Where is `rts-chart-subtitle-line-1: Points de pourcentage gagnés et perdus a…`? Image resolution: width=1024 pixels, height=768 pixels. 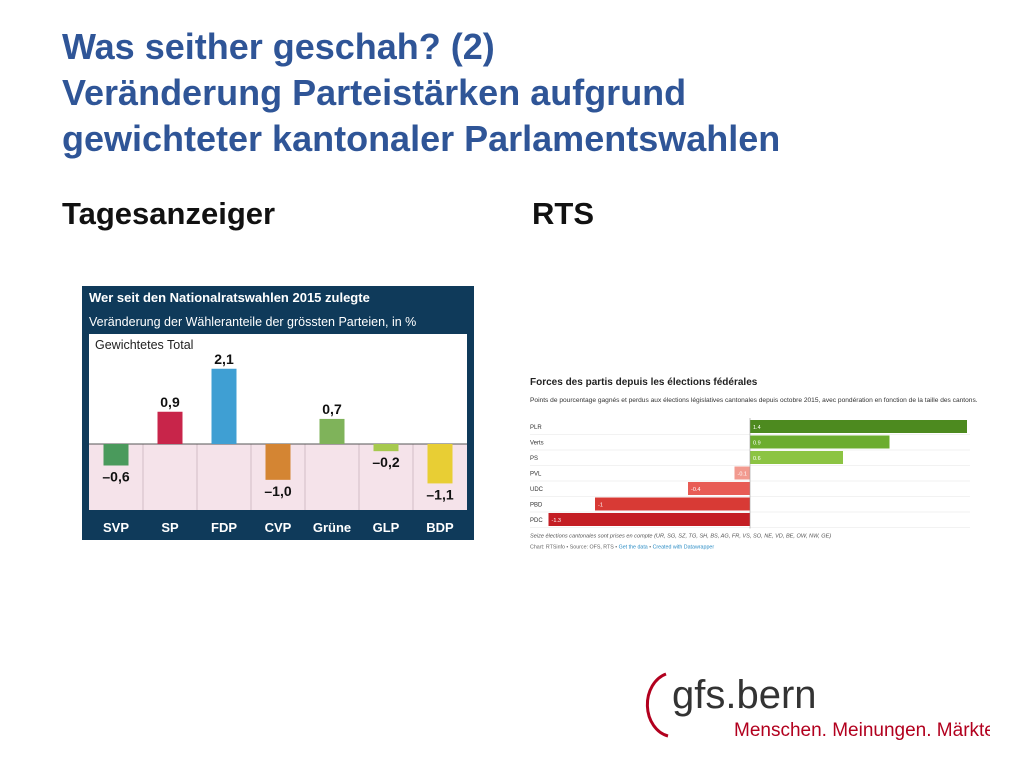 rts-chart-subtitle-line-1: Points de pourcentage gagnés et perdus a… is located at coordinates (754, 400).